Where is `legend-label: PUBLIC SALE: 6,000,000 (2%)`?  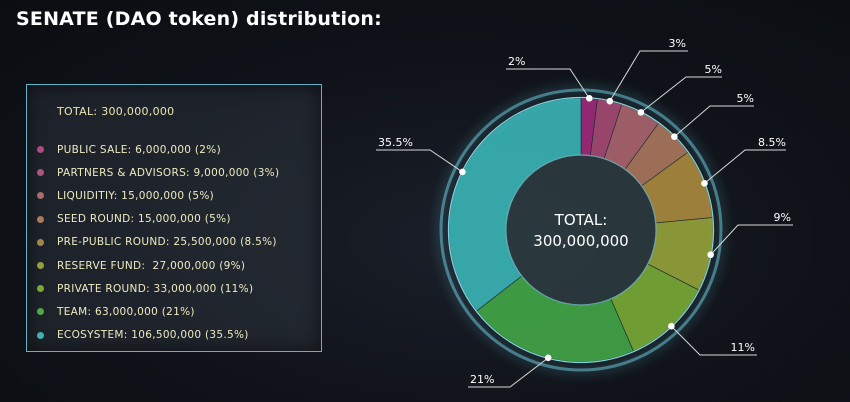 legend-label: PUBLIC SALE: 6,000,000 (2%) is located at coordinates (139, 149).